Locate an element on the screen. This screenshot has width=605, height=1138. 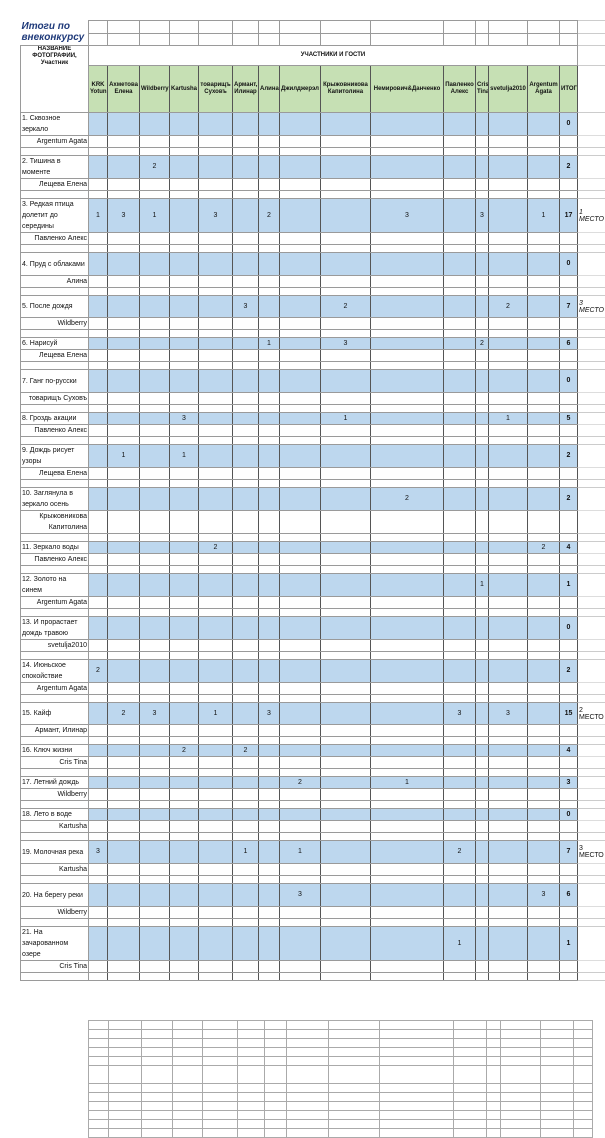
total-cell: 6 is located at coordinates (569, 895).